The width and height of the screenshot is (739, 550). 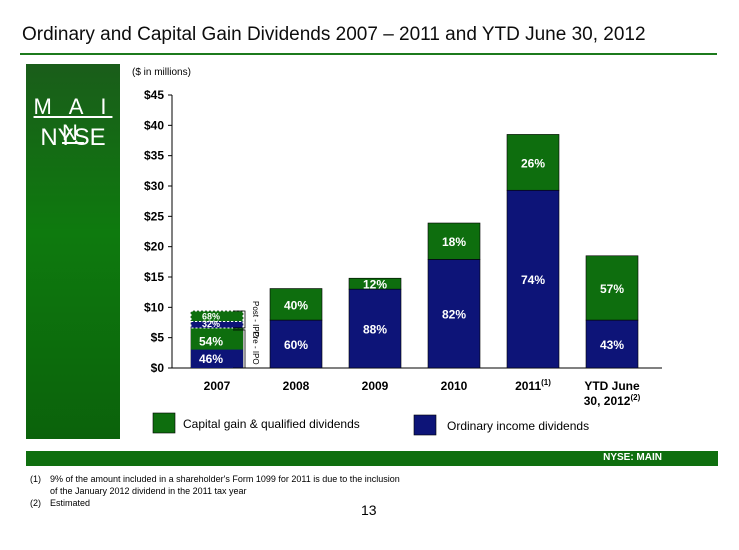 I want to click on bar-2007-pre-ipo-capital, so click(x=217, y=338).